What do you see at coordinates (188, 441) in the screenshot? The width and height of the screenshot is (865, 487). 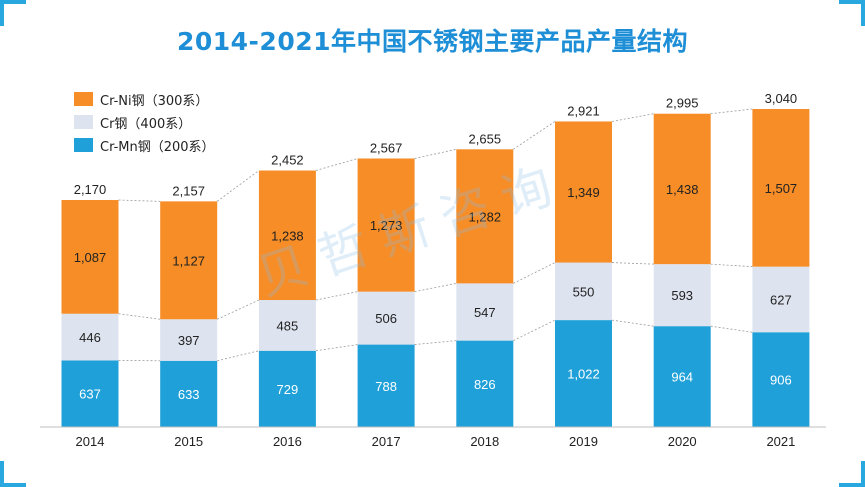 I see `x-tick-label-2015: 2015` at bounding box center [188, 441].